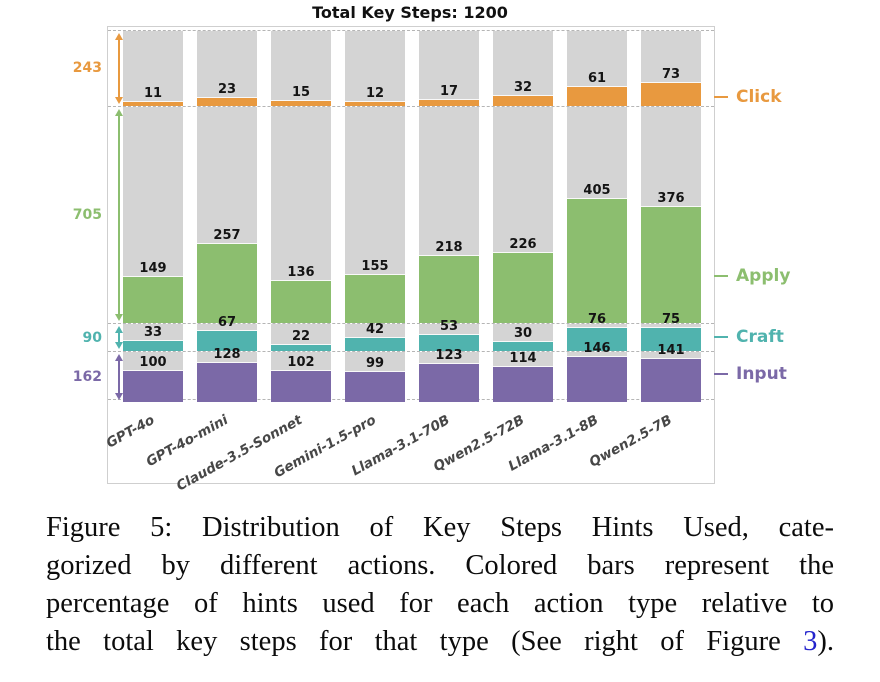  I want to click on bar-slot: 11, so click(153, 68).